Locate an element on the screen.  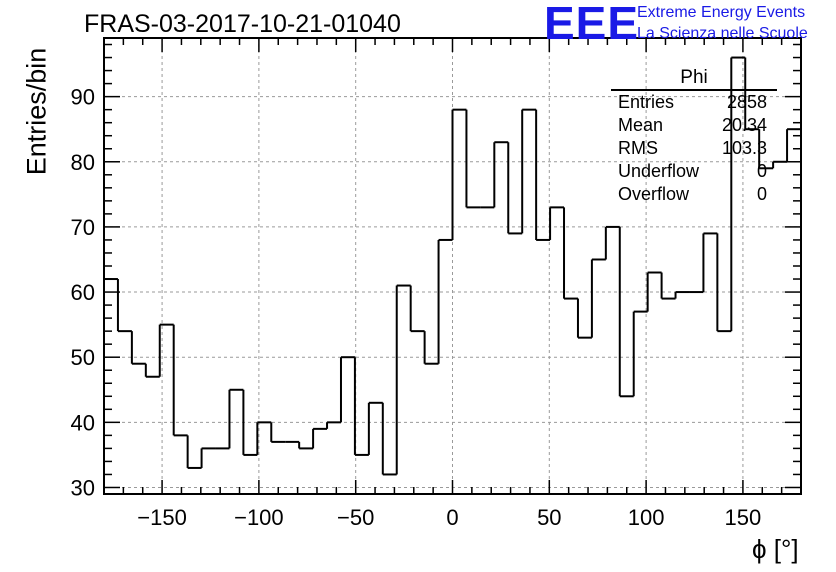
stats-row-entries: Entries 2858 is located at coordinates (694, 102).